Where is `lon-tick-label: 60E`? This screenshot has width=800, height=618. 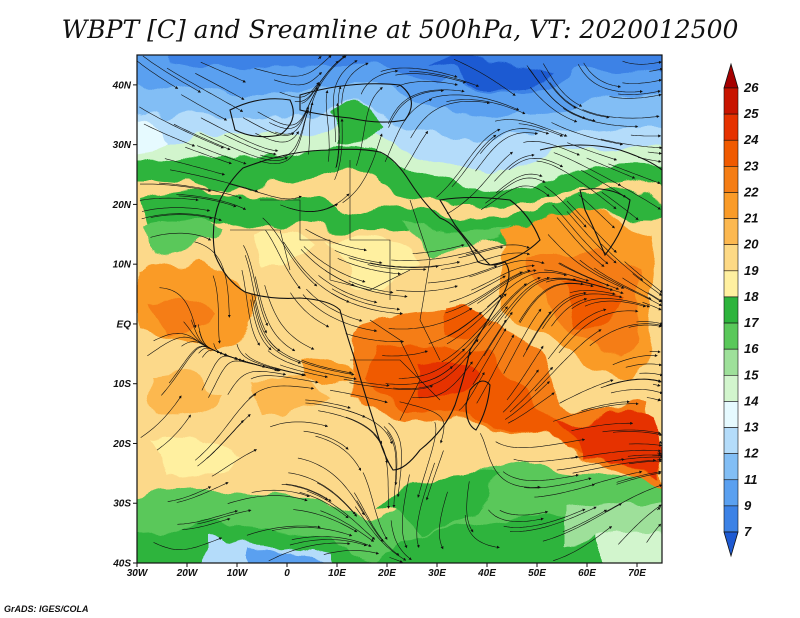
lon-tick-label: 60E is located at coordinates (587, 573).